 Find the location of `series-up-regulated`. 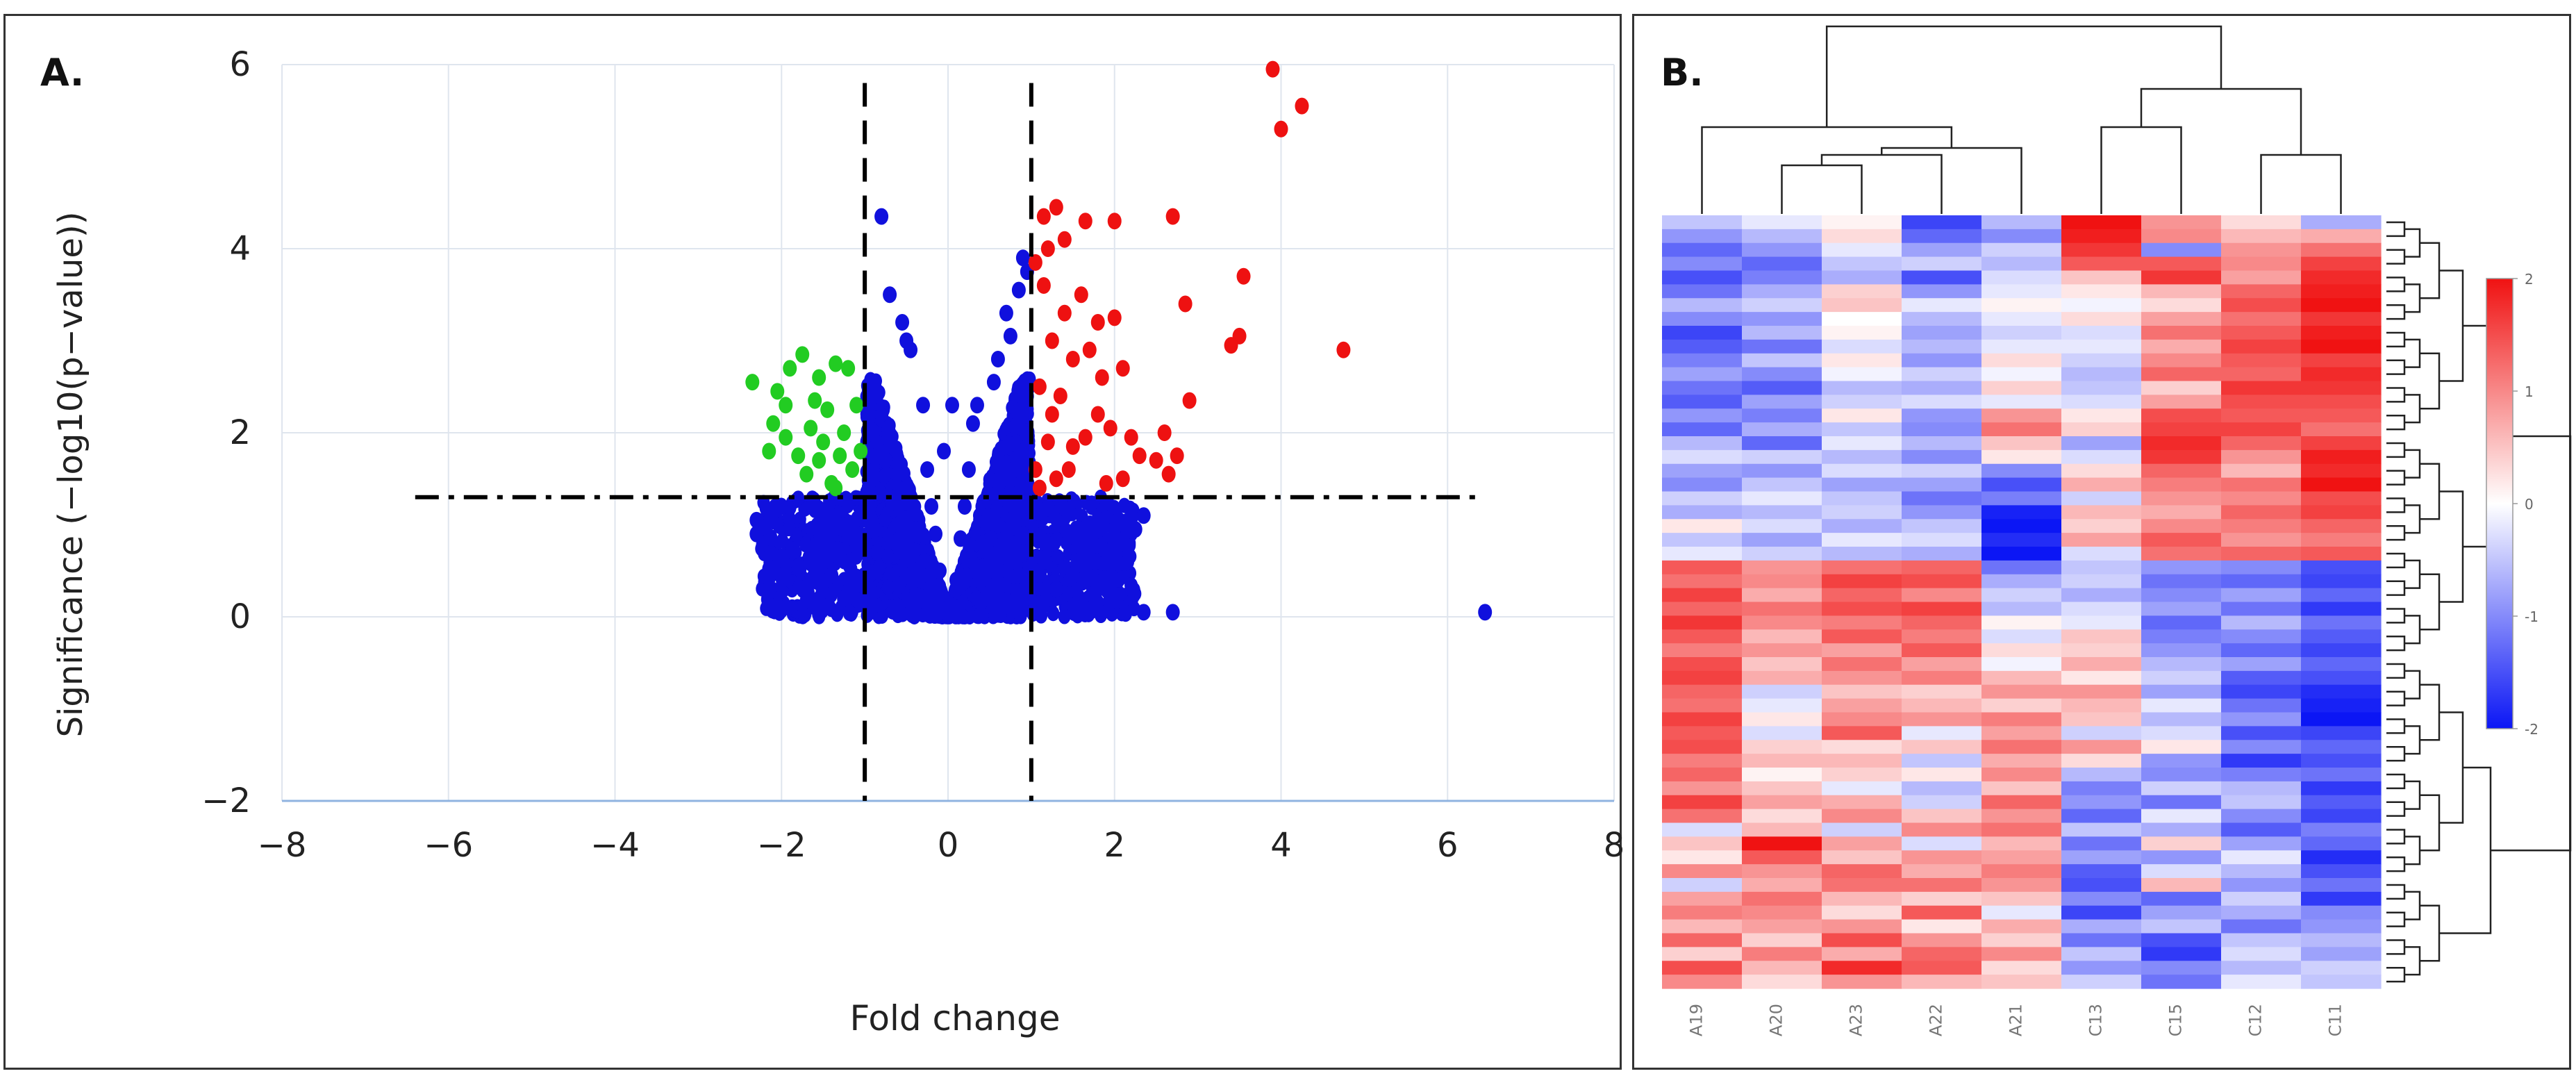

series-up-regulated is located at coordinates (1189, 278).